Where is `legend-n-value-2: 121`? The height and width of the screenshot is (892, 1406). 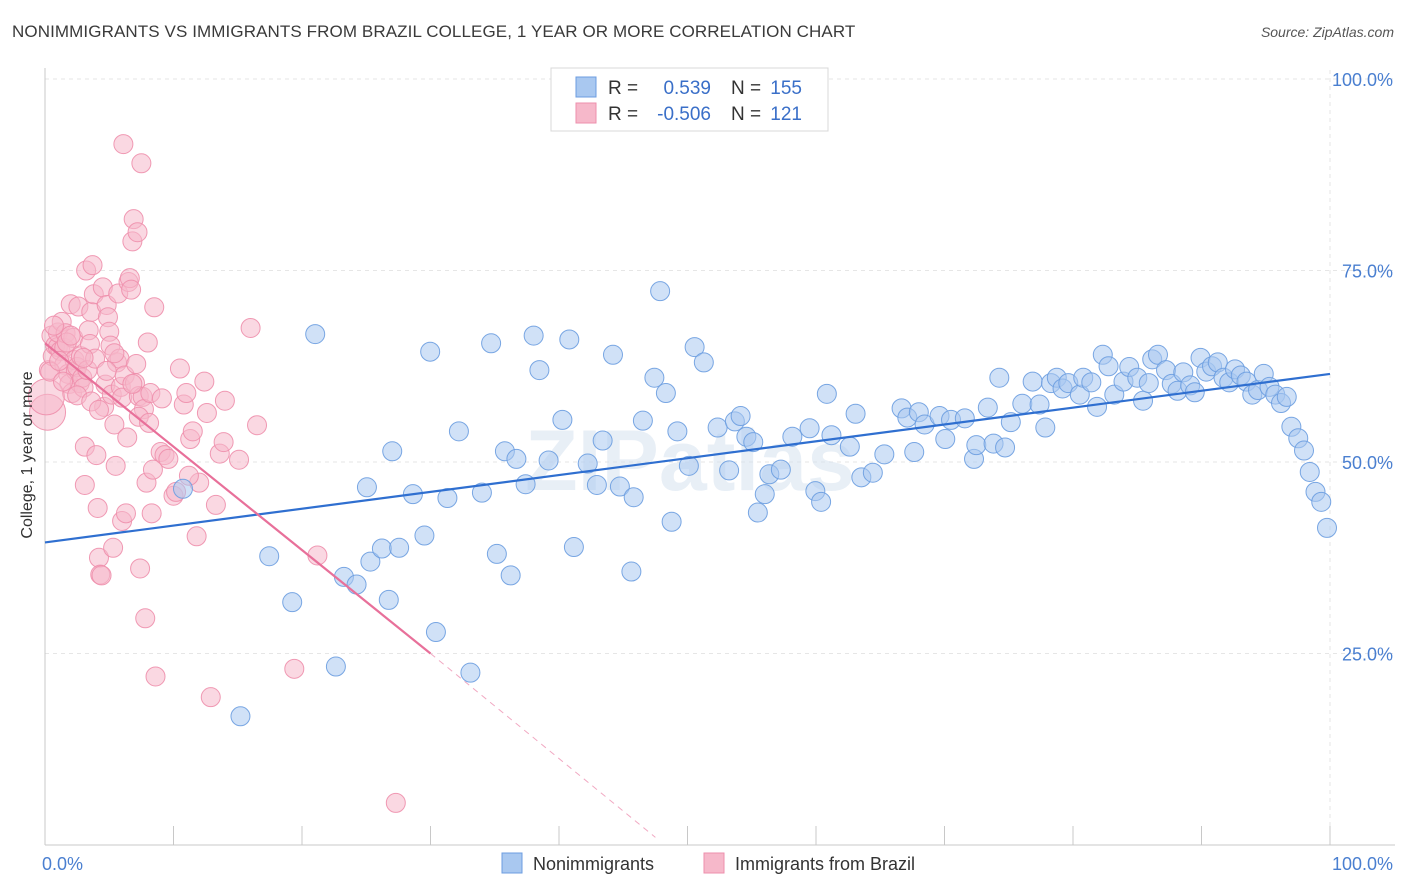
legend-n-value-2: 121 is located at coordinates (786, 114).